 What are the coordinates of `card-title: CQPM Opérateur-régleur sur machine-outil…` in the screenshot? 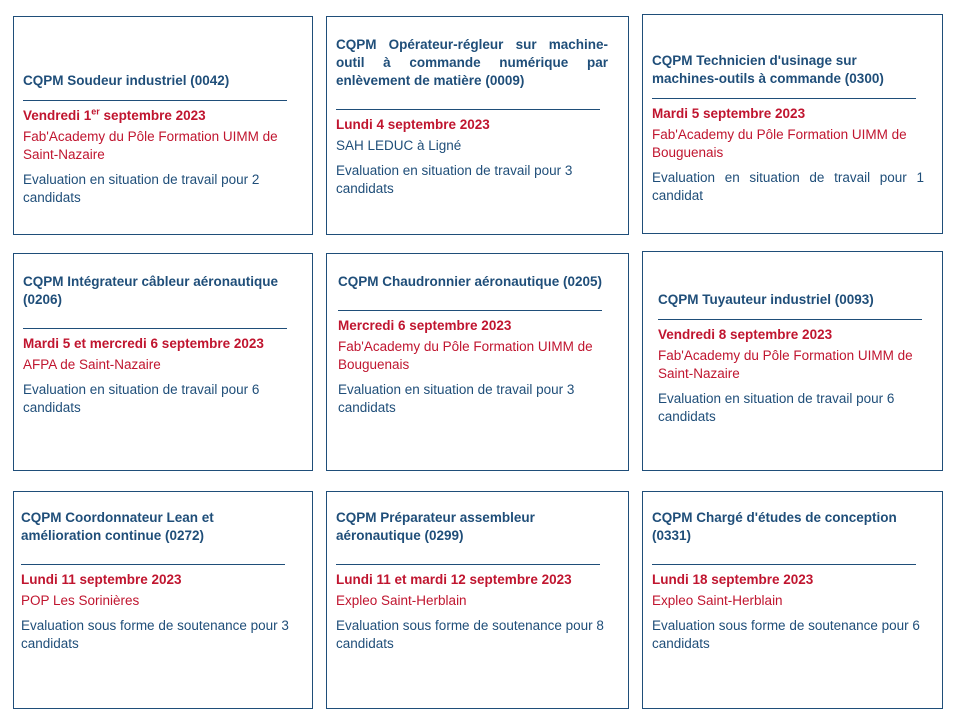 It's located at (472, 62).